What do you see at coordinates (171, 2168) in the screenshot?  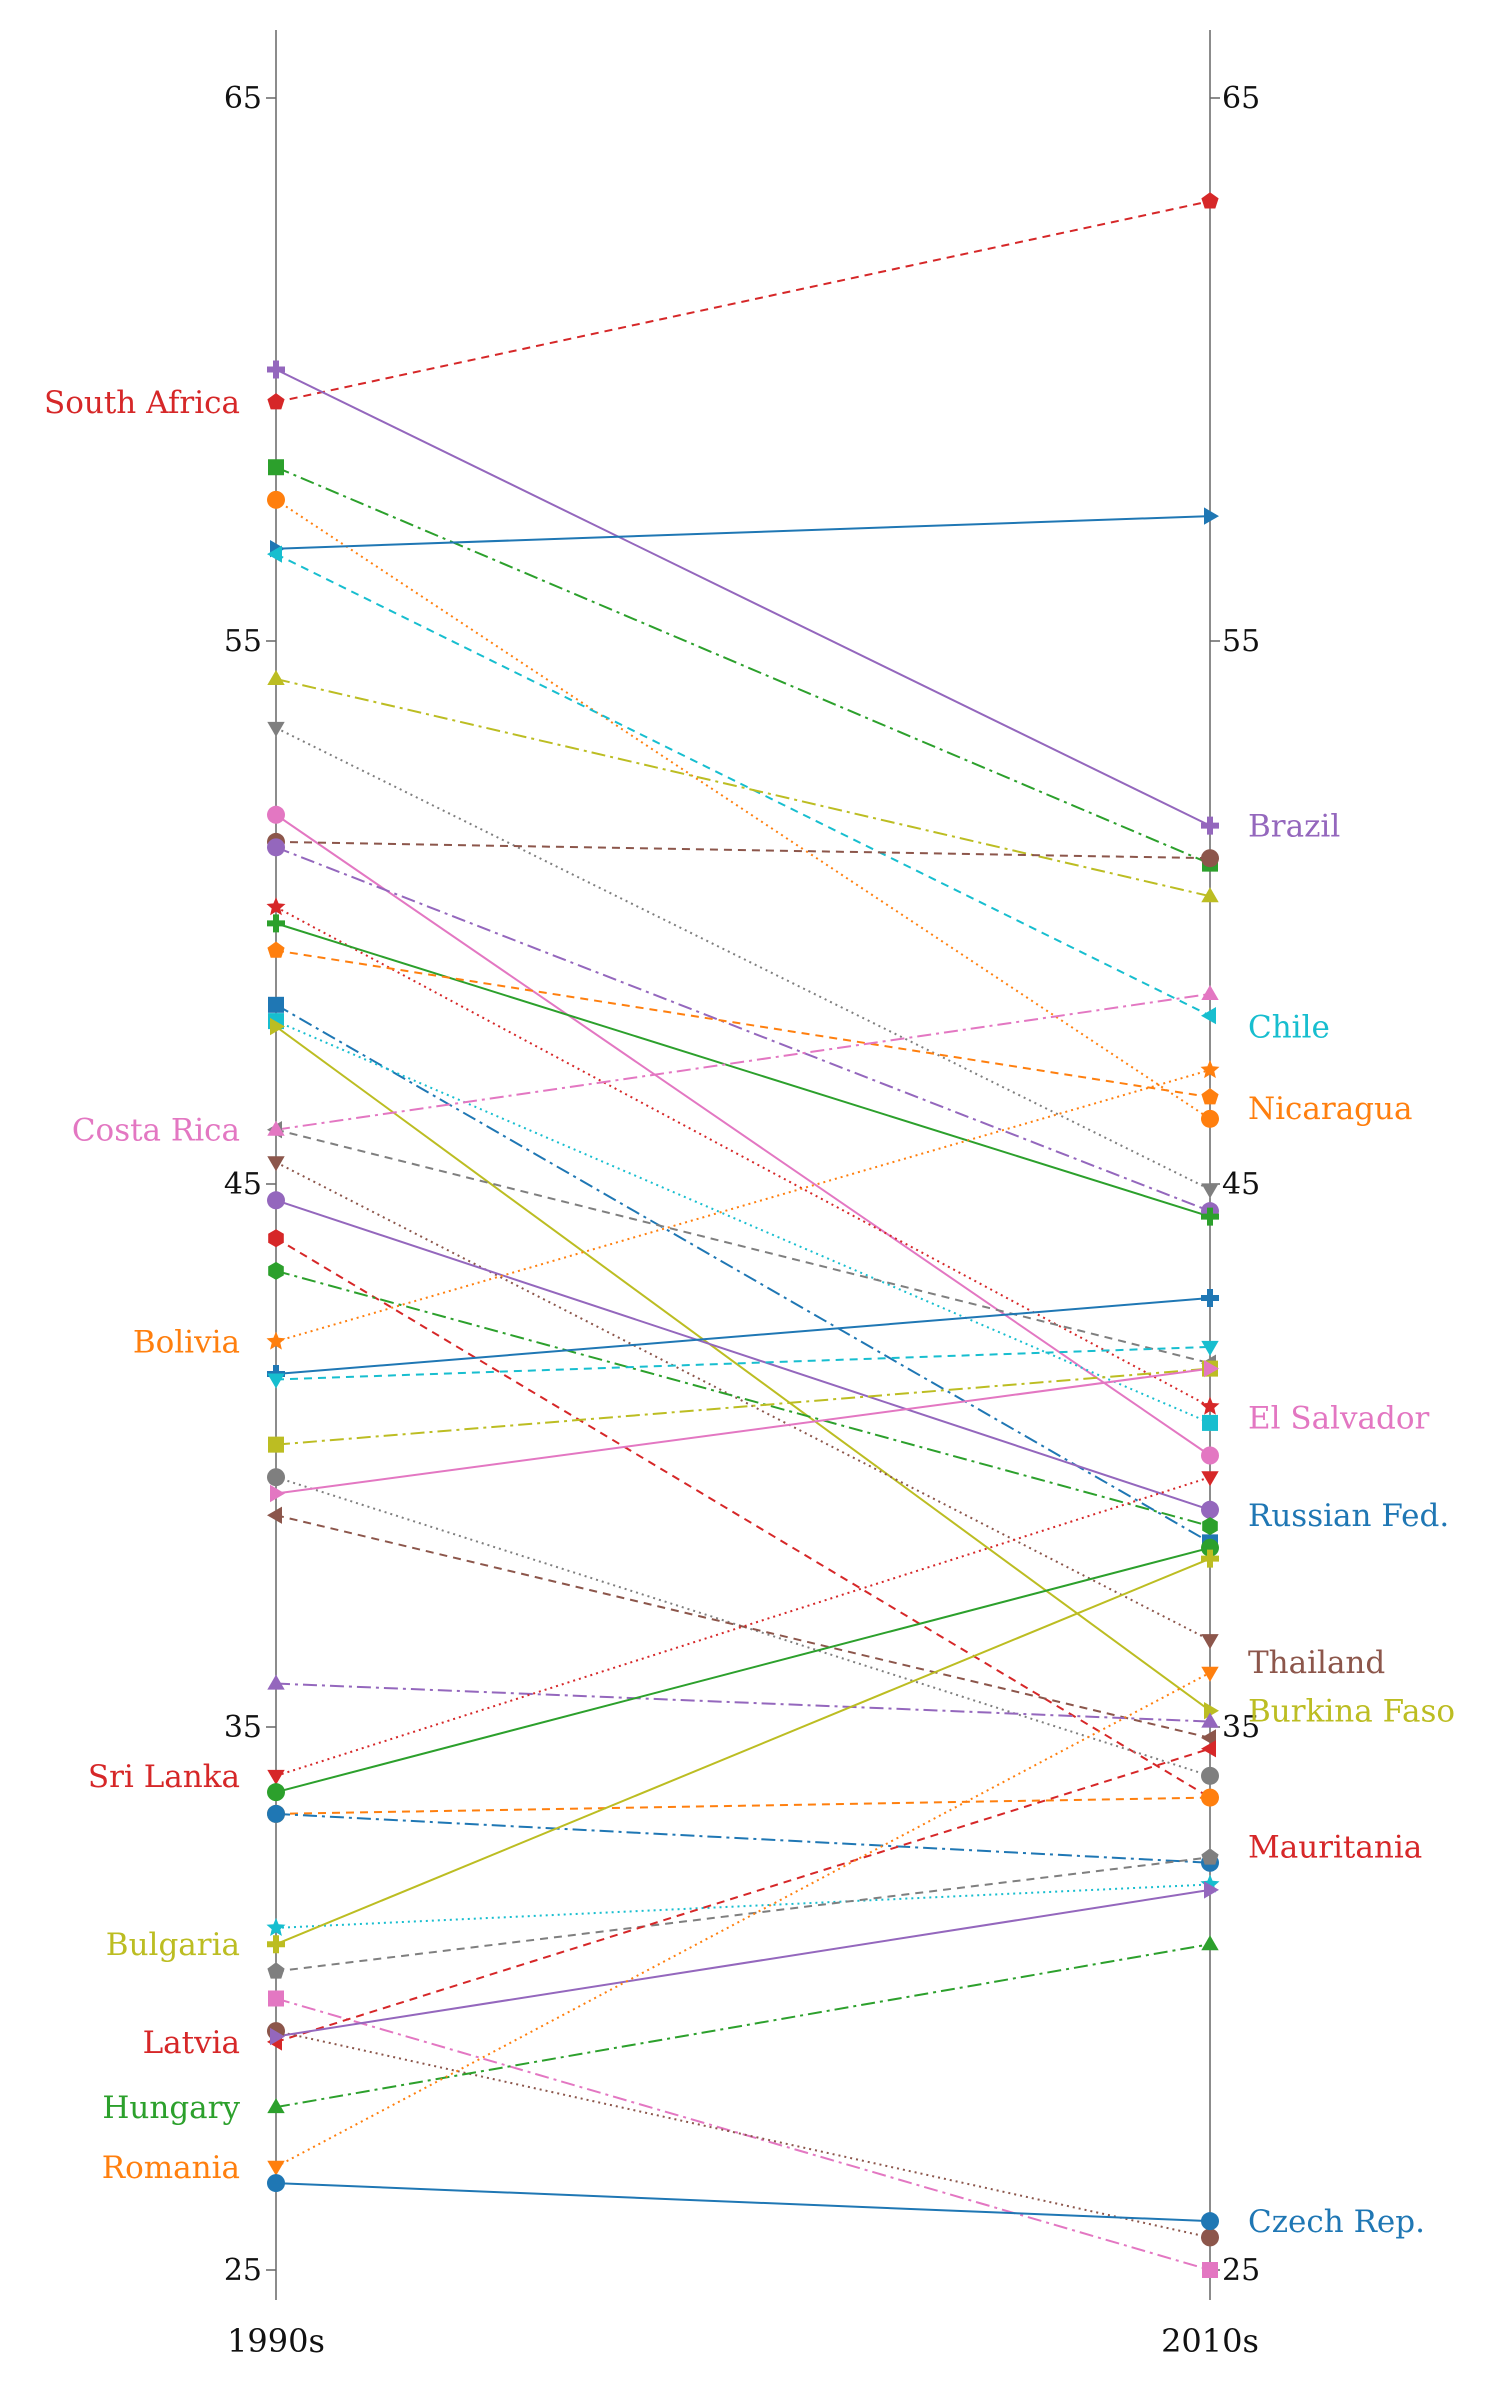 I see `country-label: Romania` at bounding box center [171, 2168].